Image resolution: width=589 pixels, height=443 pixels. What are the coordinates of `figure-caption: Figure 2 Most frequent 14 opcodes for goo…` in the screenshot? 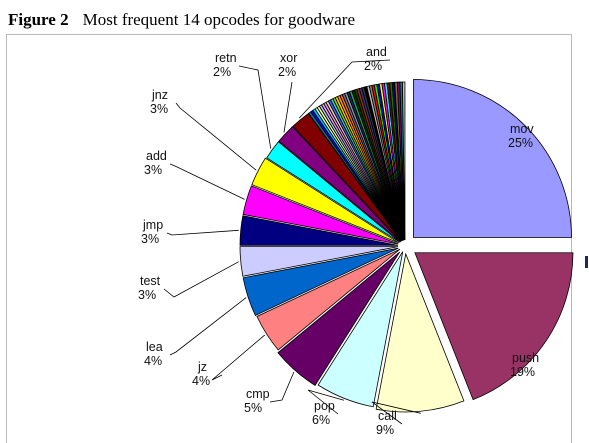 It's located at (181, 20).